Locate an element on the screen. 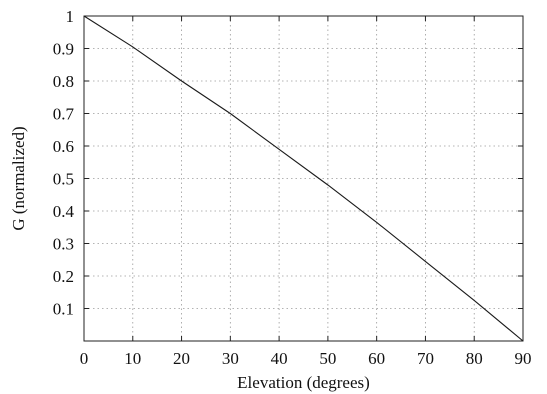  y-axis-title: G (normalized) is located at coordinates (18, 178).